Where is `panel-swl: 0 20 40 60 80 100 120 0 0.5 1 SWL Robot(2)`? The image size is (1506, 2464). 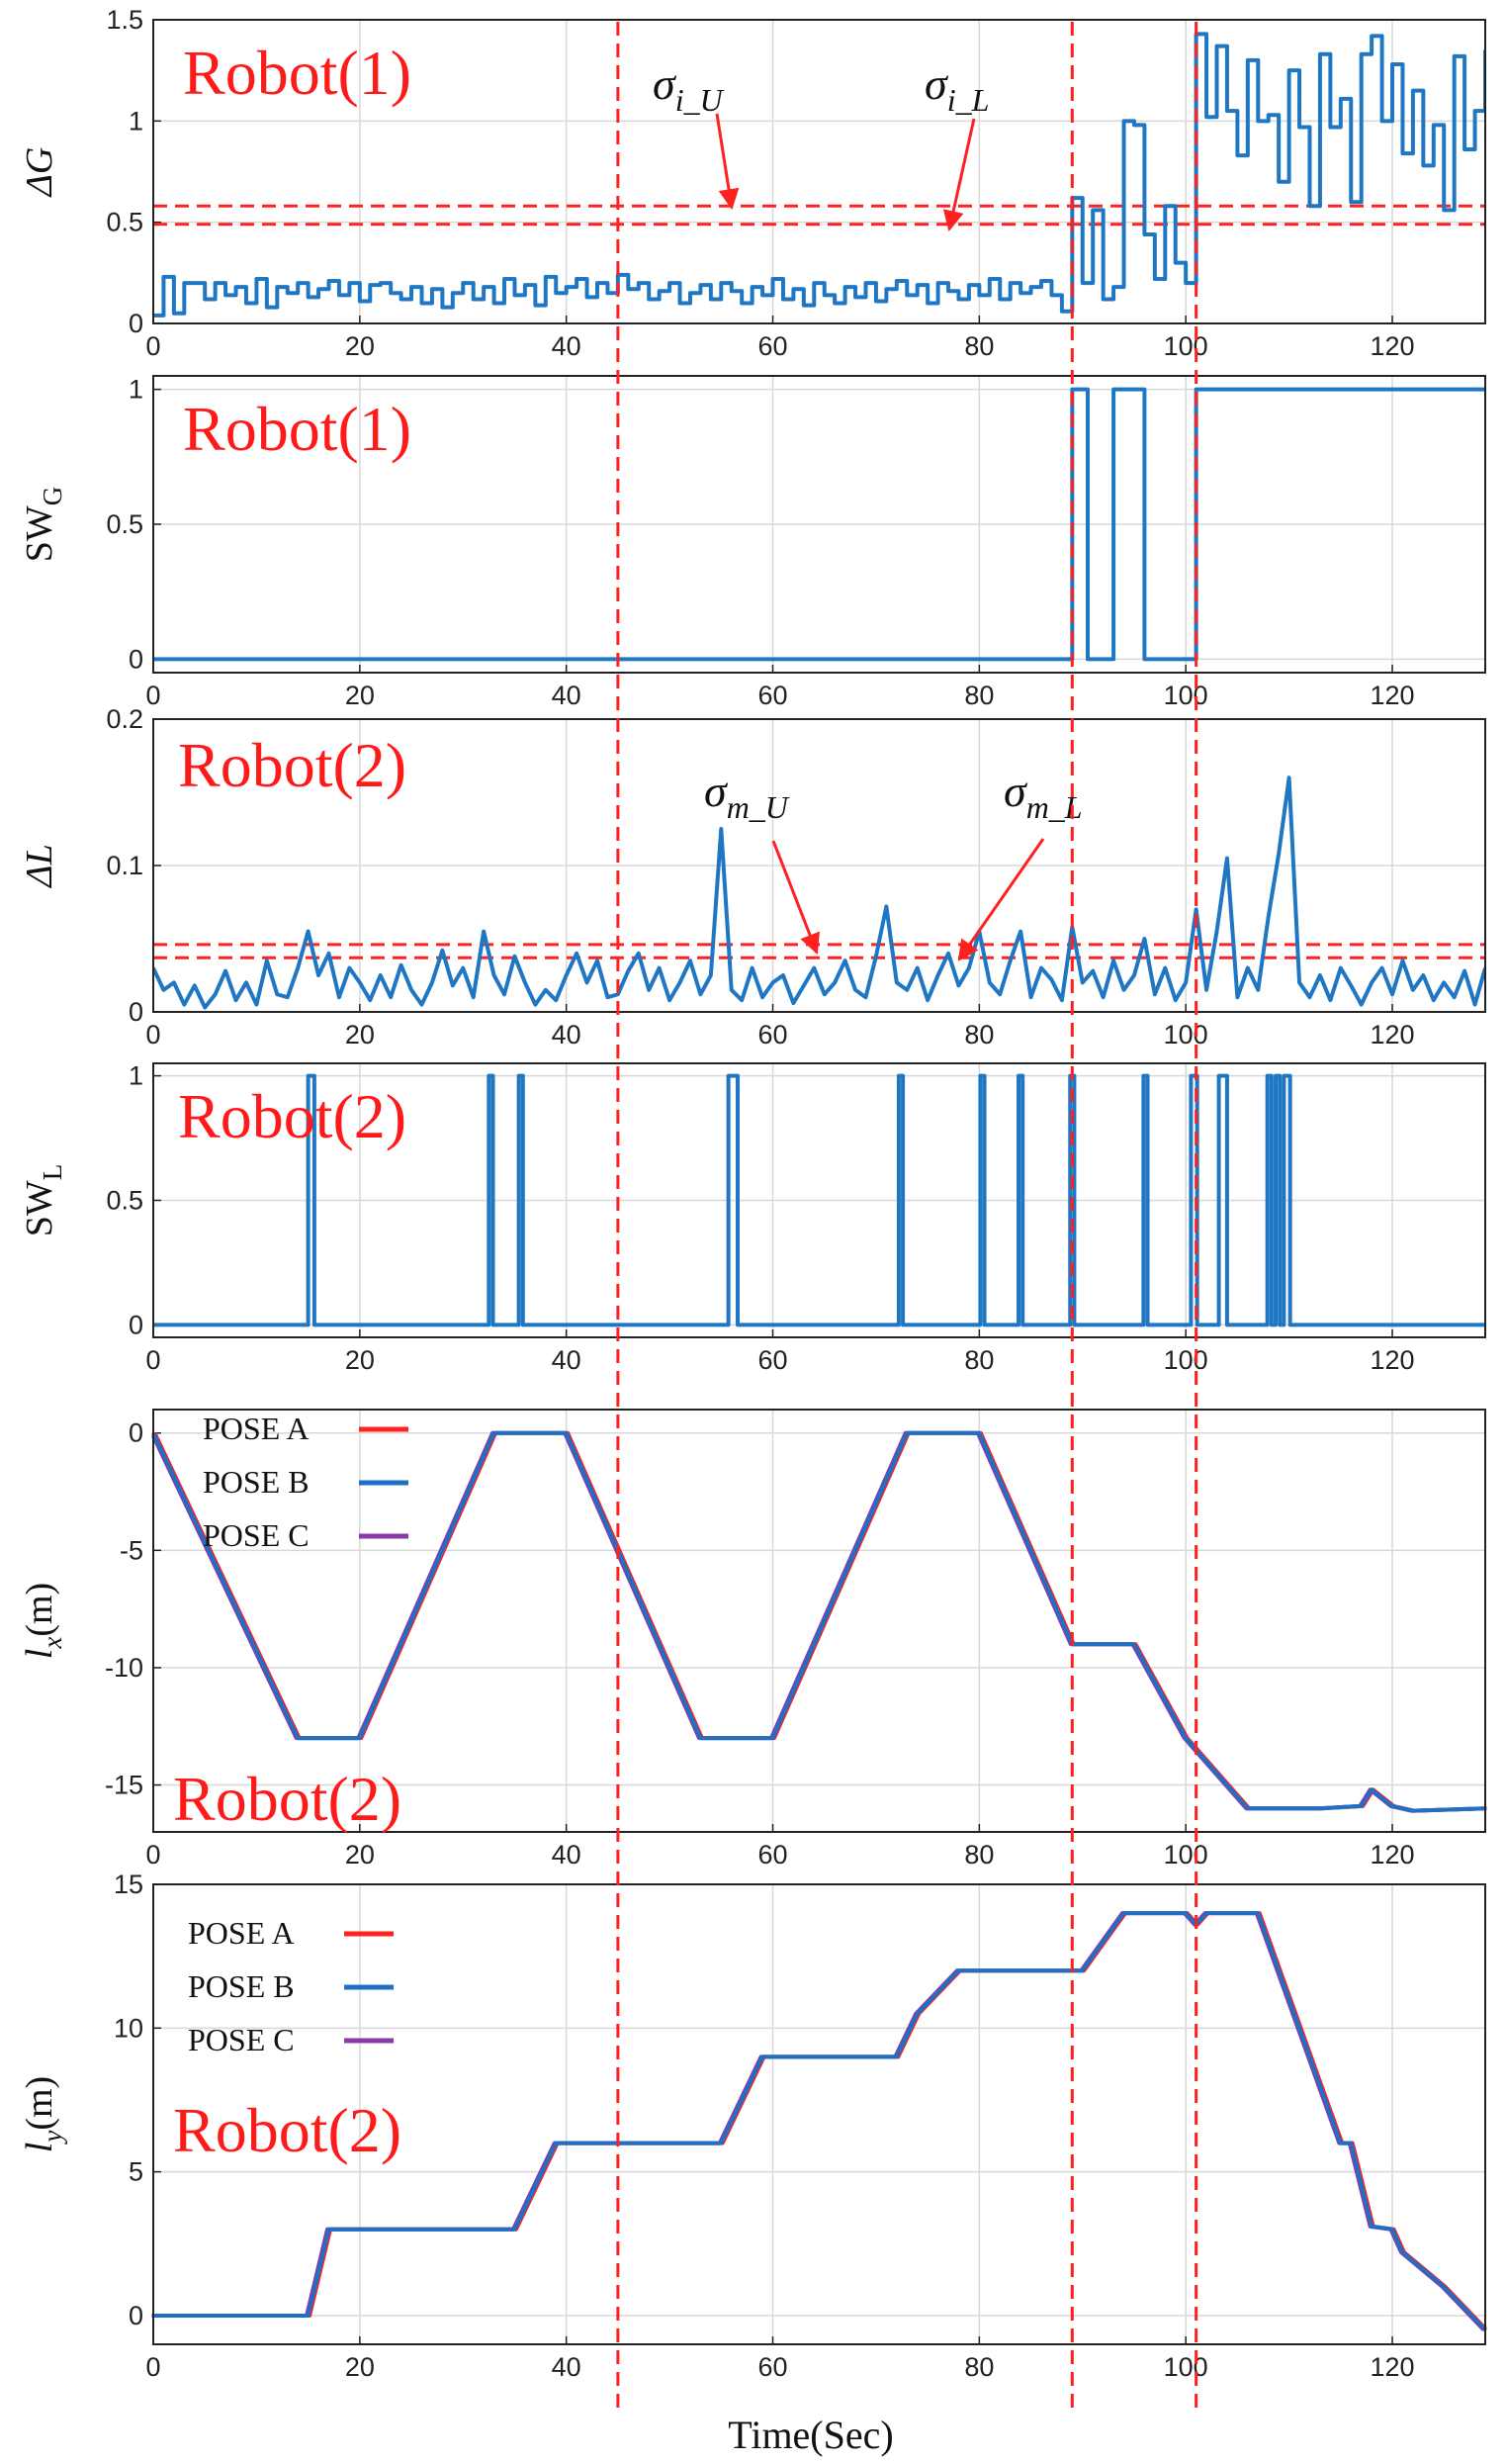
panel-swl: 0 20 40 60 80 100 120 0 0.5 1 SWL Robot(2) is located at coordinates (752, 1218).